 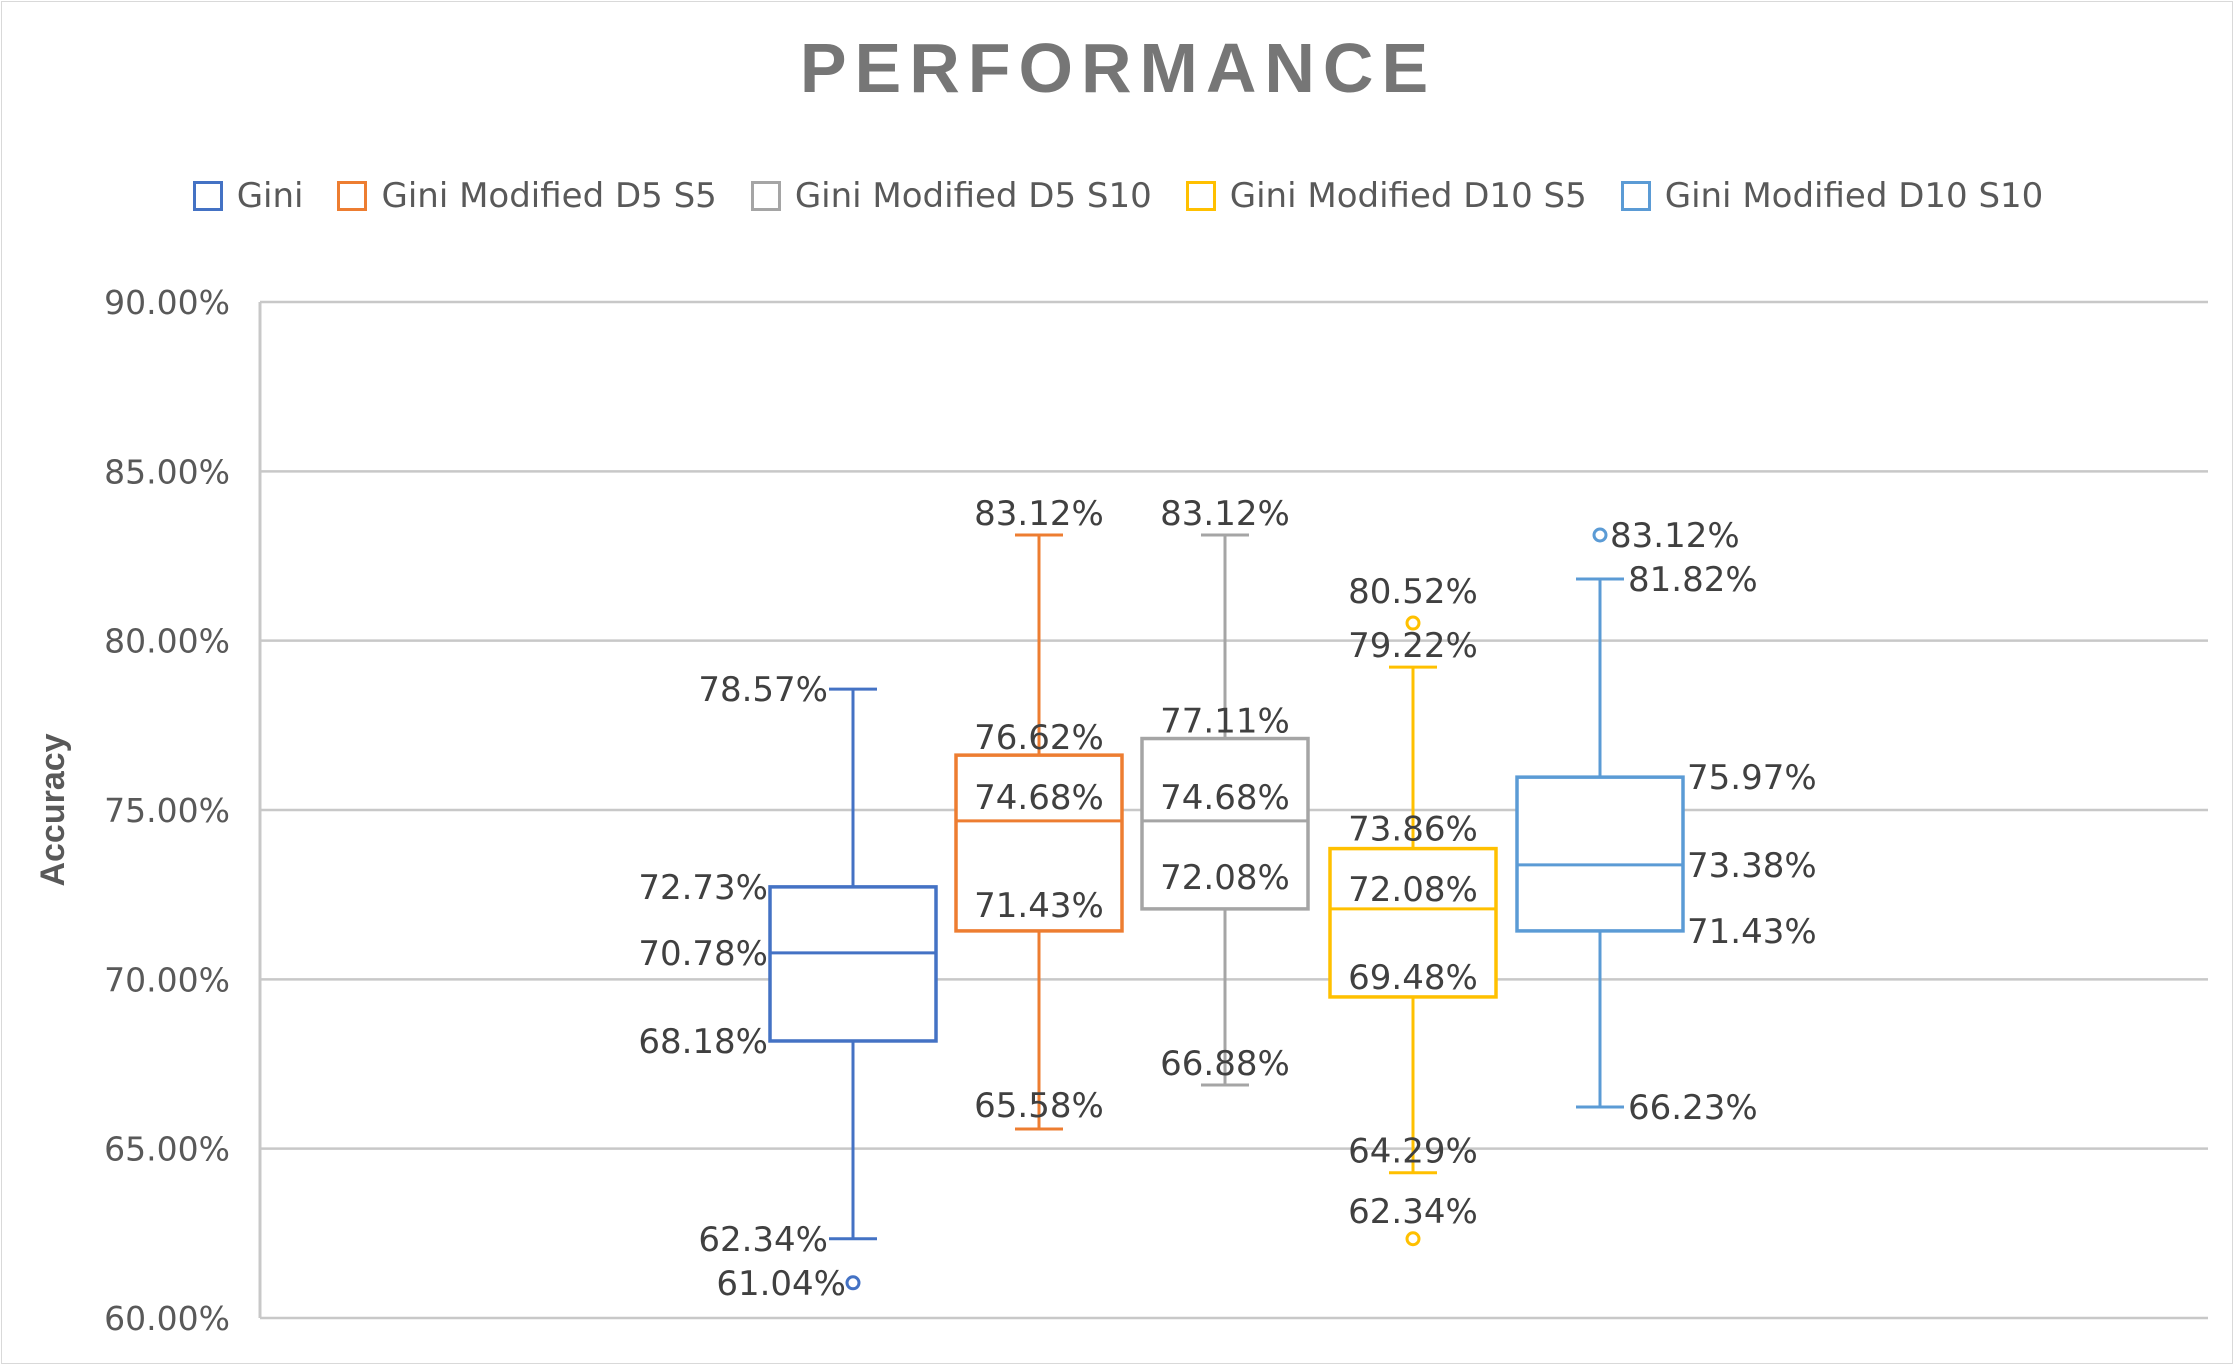 I want to click on data-label-max: 79.22%, so click(x=1413, y=646).